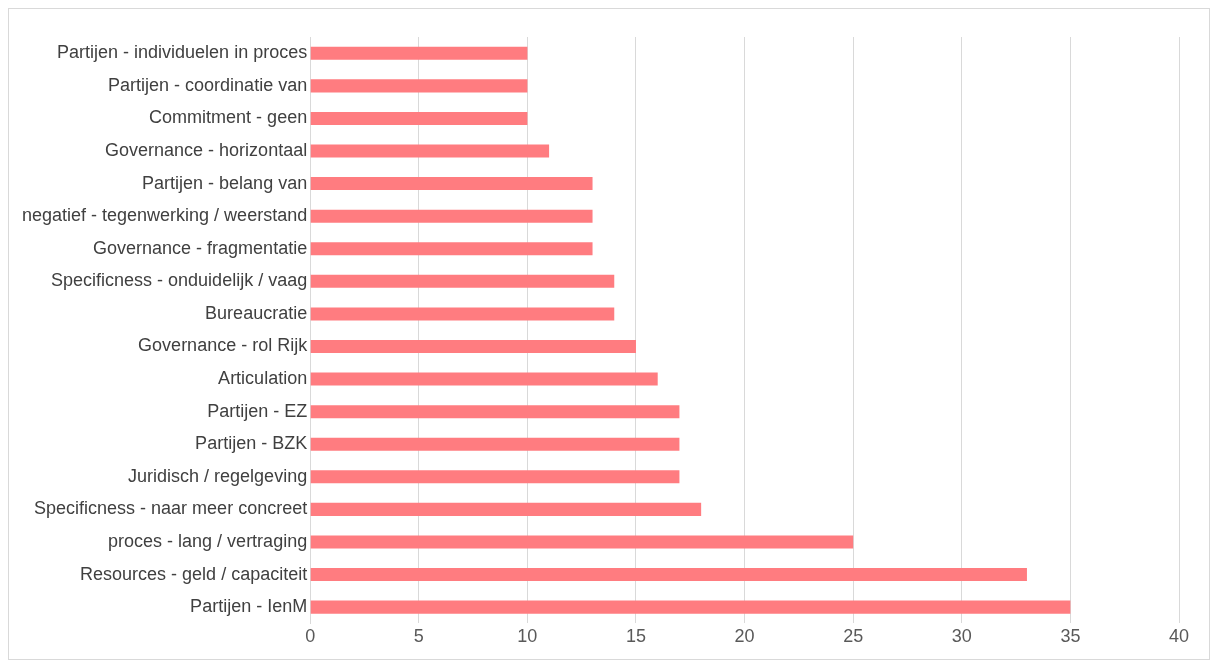  I want to click on y-tick-label: negatief - tegenwerking / weerstand, so click(165, 215).